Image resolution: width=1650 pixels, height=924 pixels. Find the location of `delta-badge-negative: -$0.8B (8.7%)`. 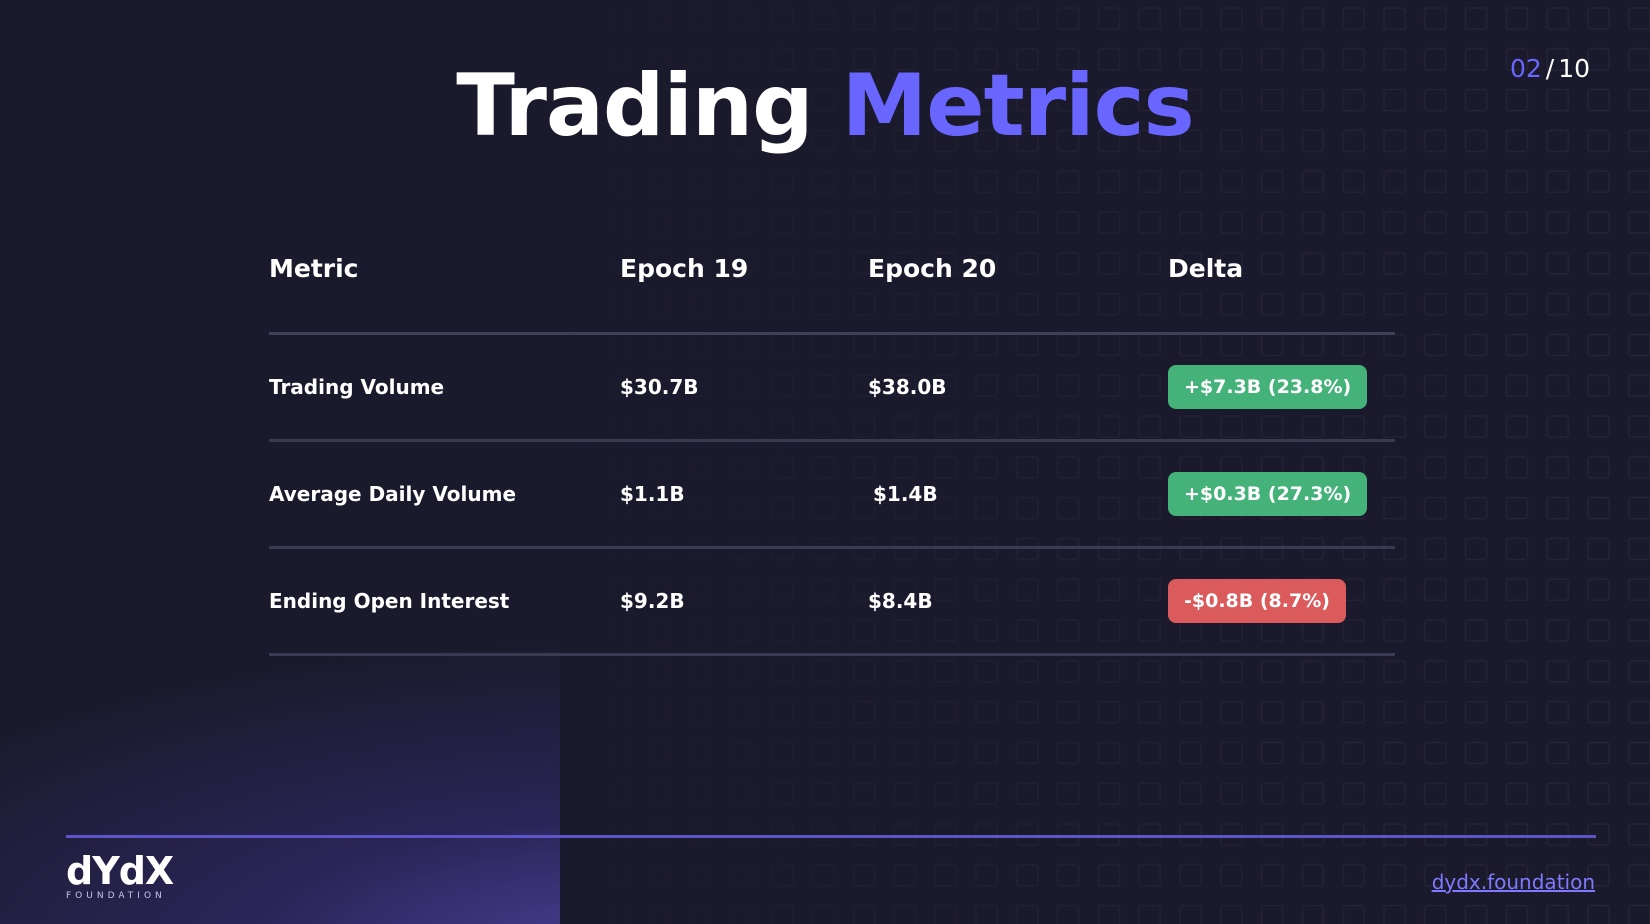

delta-badge-negative: -$0.8B (8.7%) is located at coordinates (1257, 601).